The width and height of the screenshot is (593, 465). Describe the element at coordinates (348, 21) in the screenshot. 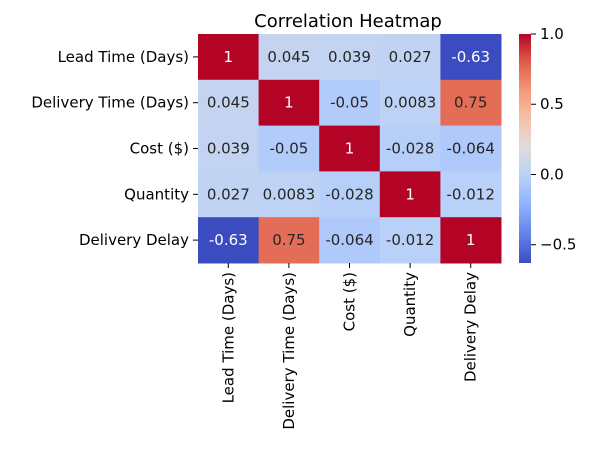

I see `chart-title: Correlation Heatmap` at that location.